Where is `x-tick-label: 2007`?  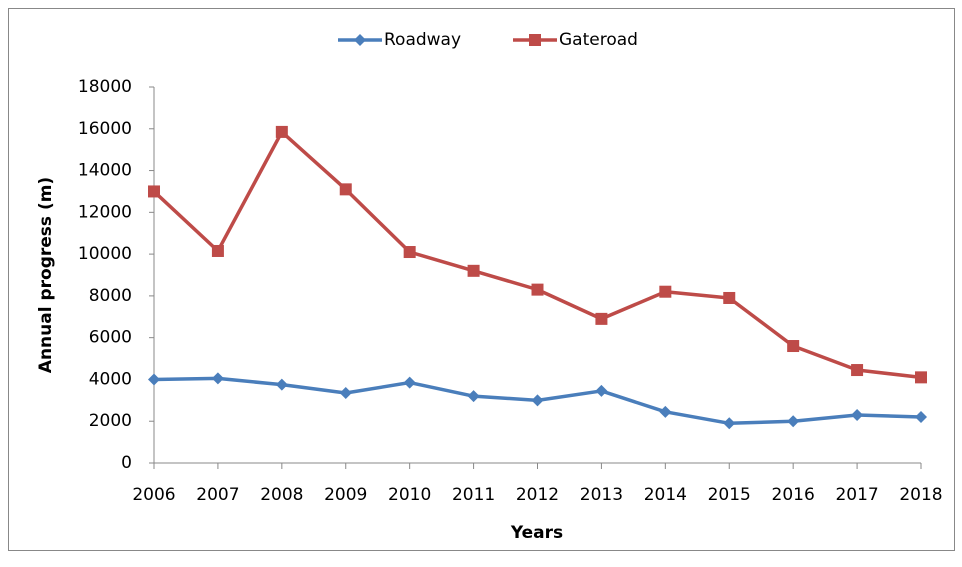 x-tick-label: 2007 is located at coordinates (217, 495).